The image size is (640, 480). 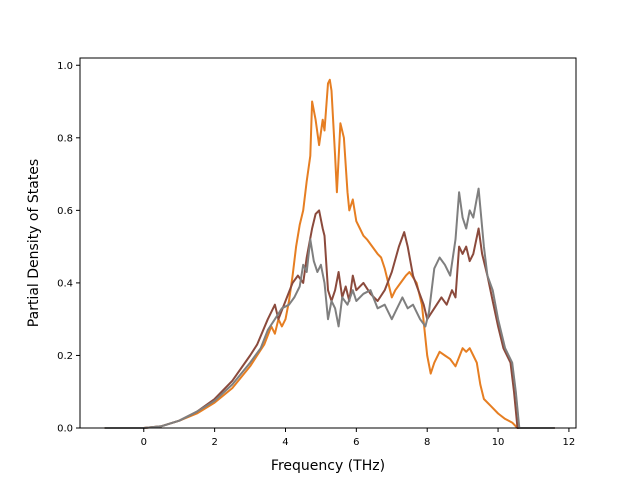 I want to click on y-axis-ticks: 0.0 0.2 0.4 0.6 0.8 1.0, so click(x=68, y=248).